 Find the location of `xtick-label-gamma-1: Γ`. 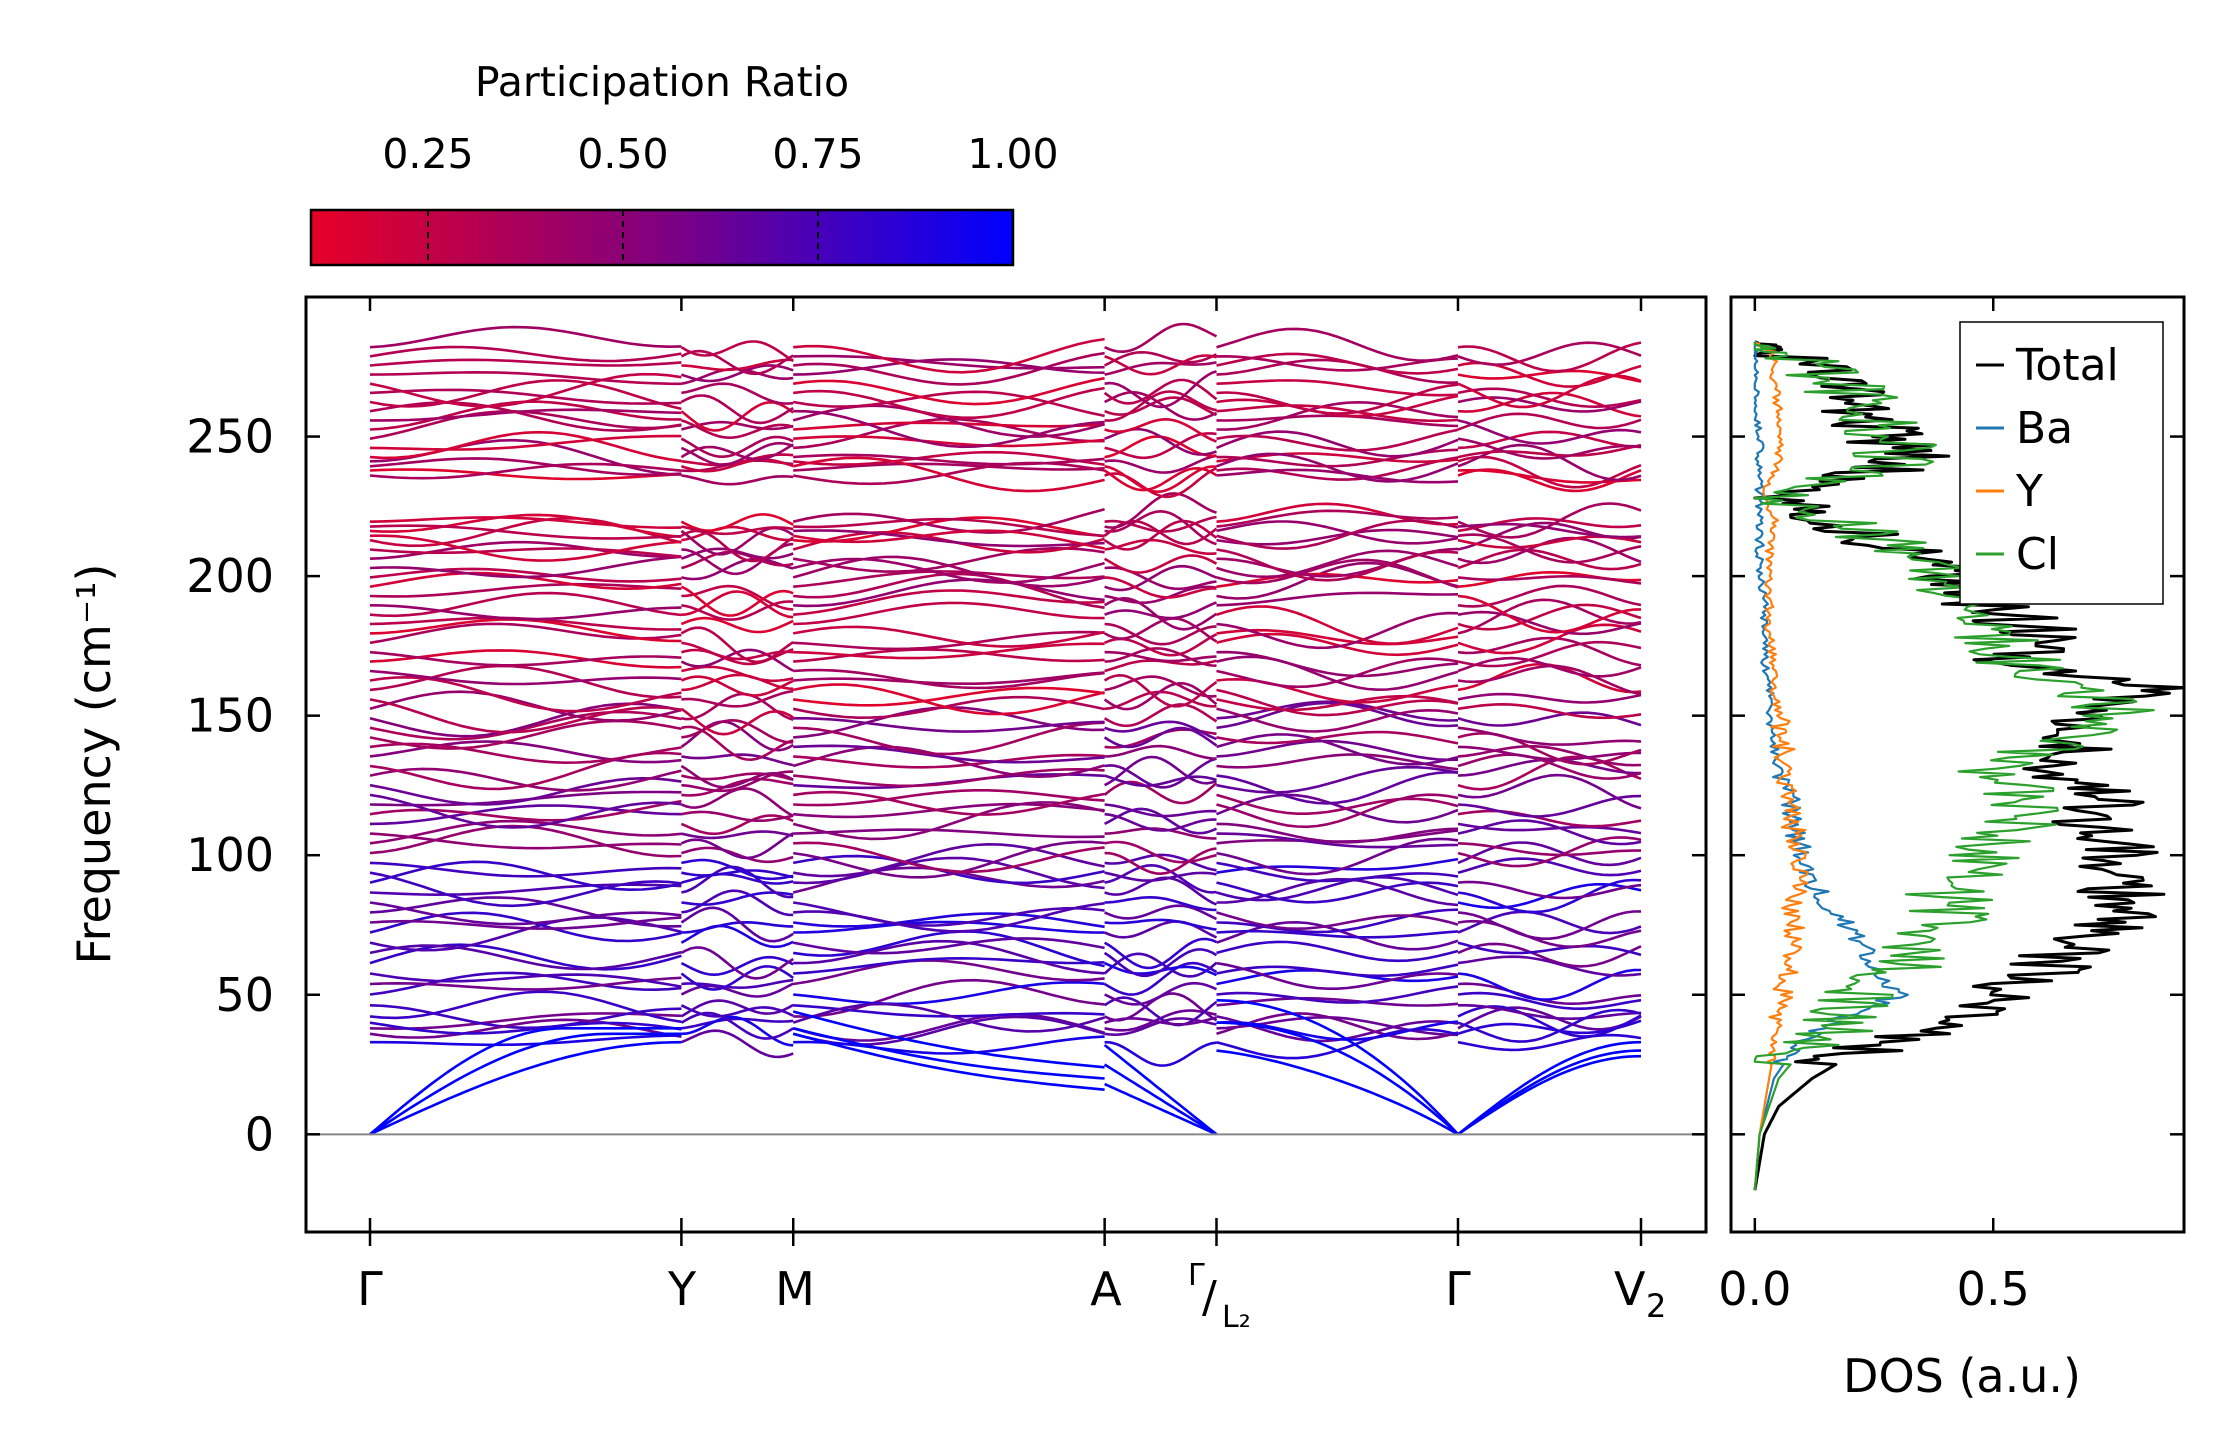

xtick-label-gamma-1: Γ is located at coordinates (370, 1289).